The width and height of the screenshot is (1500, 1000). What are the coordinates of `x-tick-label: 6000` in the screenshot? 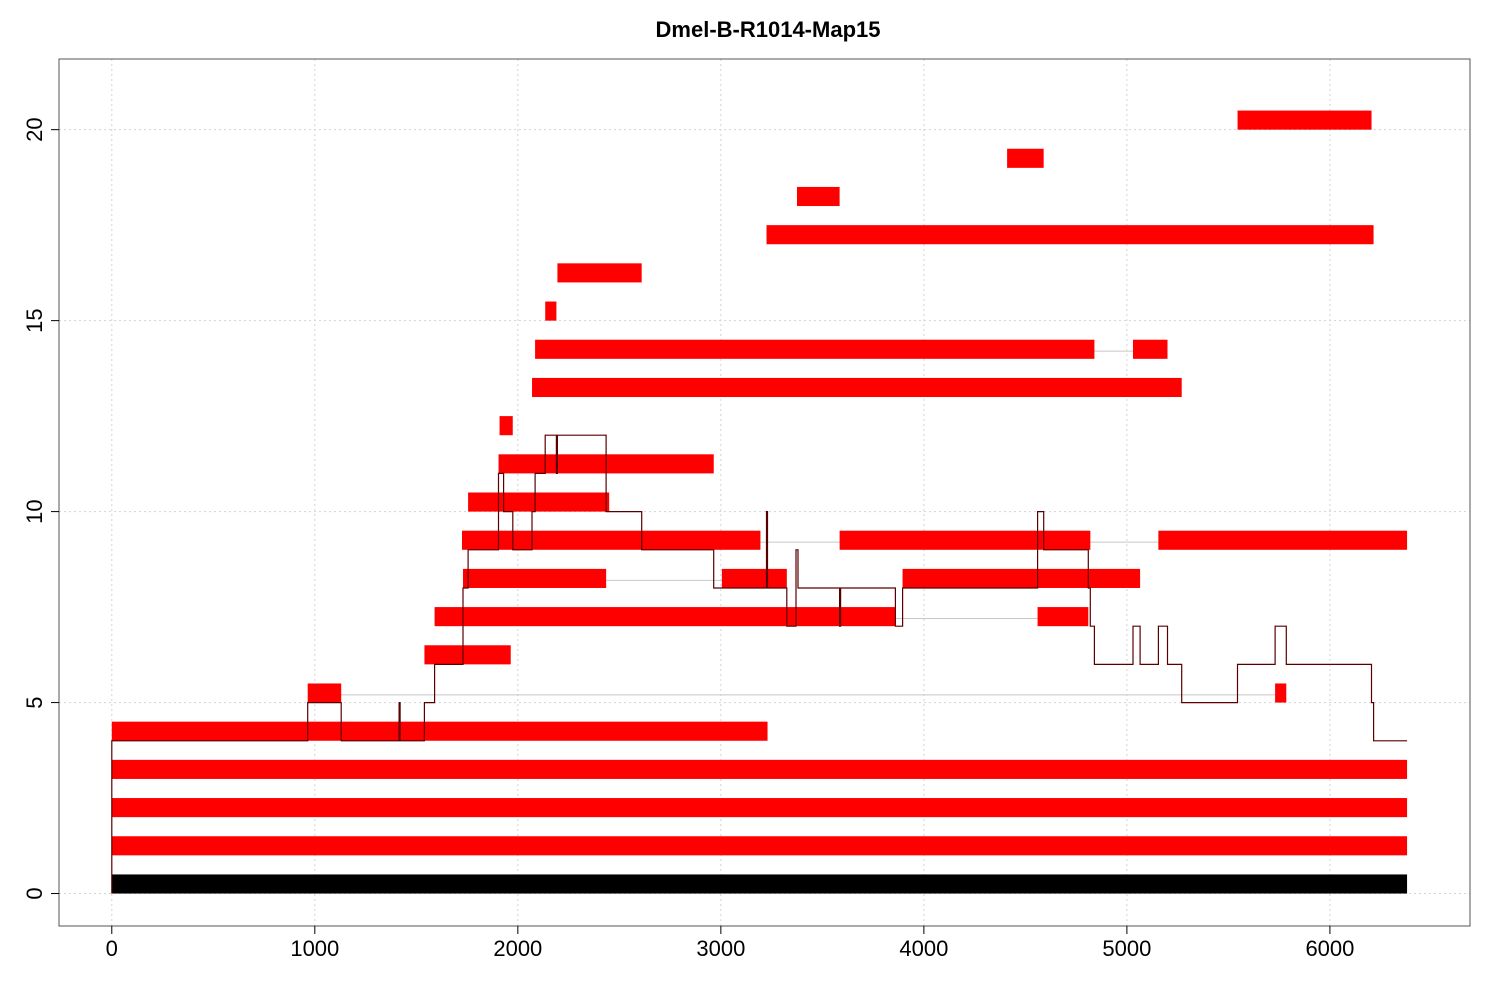 It's located at (1329, 948).